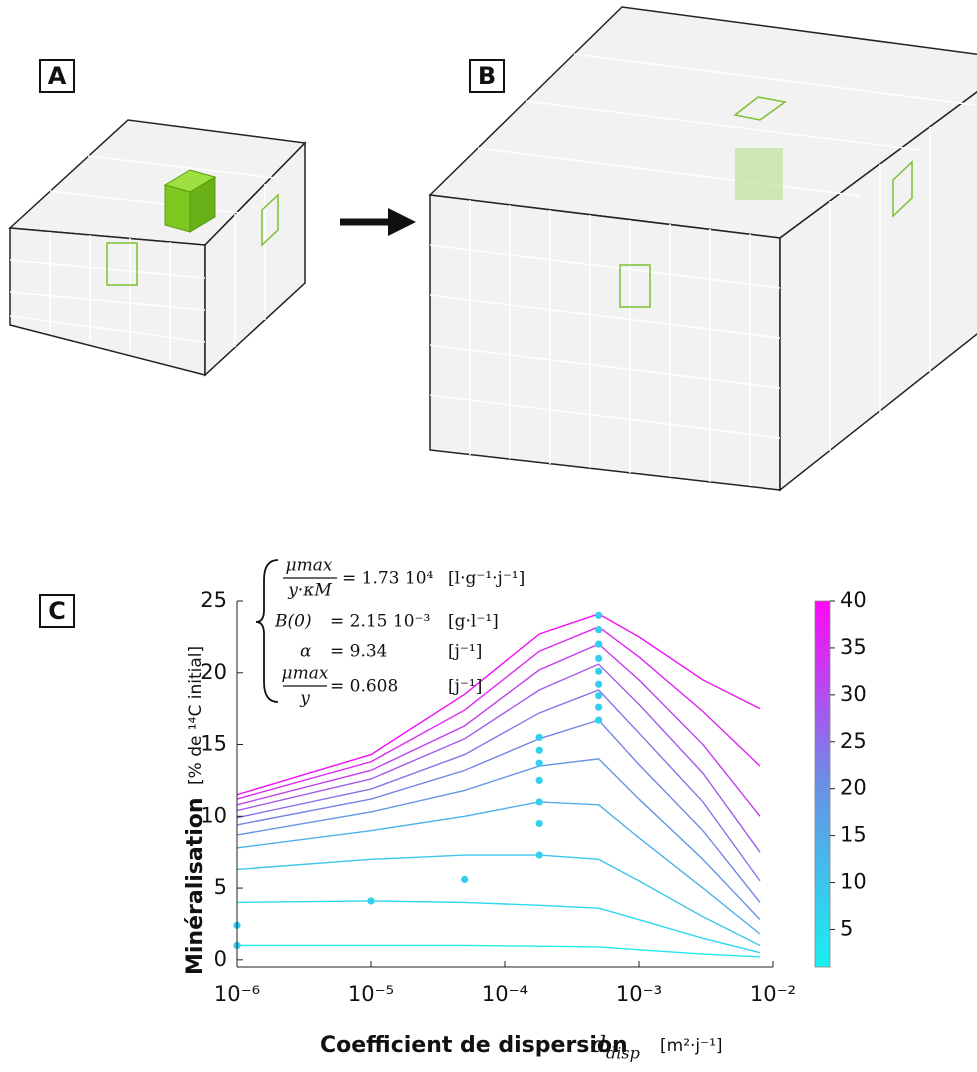  I want to click on y-tick-label: 15, so click(213, 744).